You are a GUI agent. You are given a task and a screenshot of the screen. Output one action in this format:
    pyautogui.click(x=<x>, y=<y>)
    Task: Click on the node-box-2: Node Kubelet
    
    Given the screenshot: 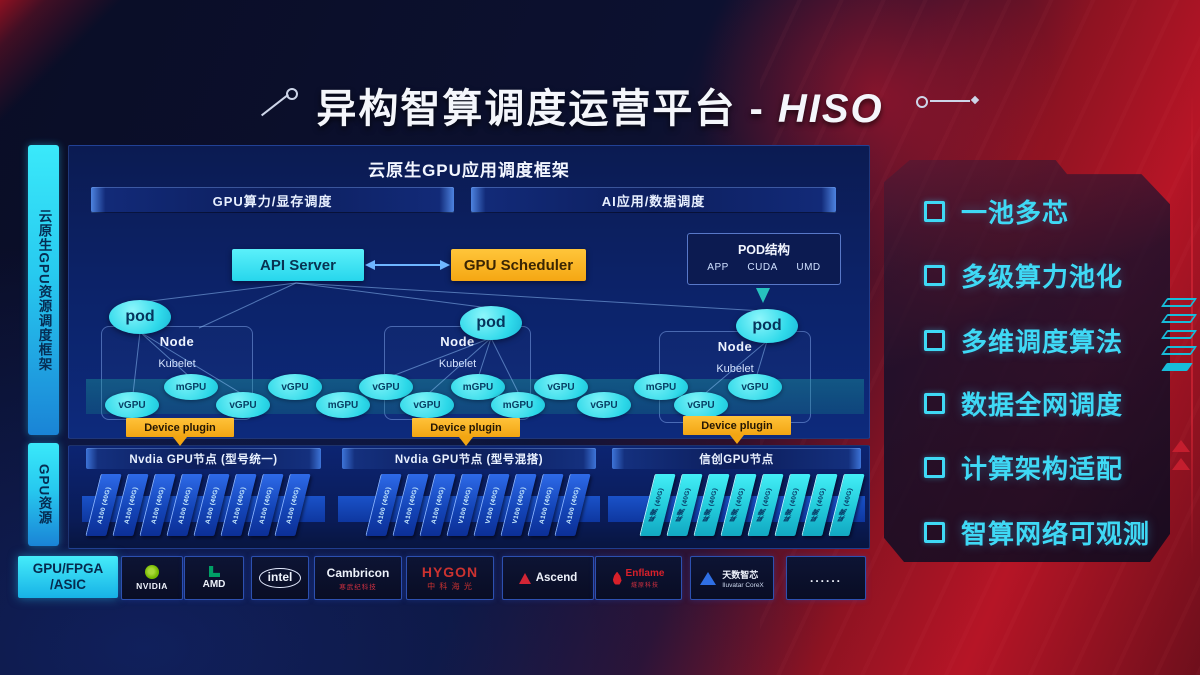 What is the action you would take?
    pyautogui.click(x=457, y=373)
    